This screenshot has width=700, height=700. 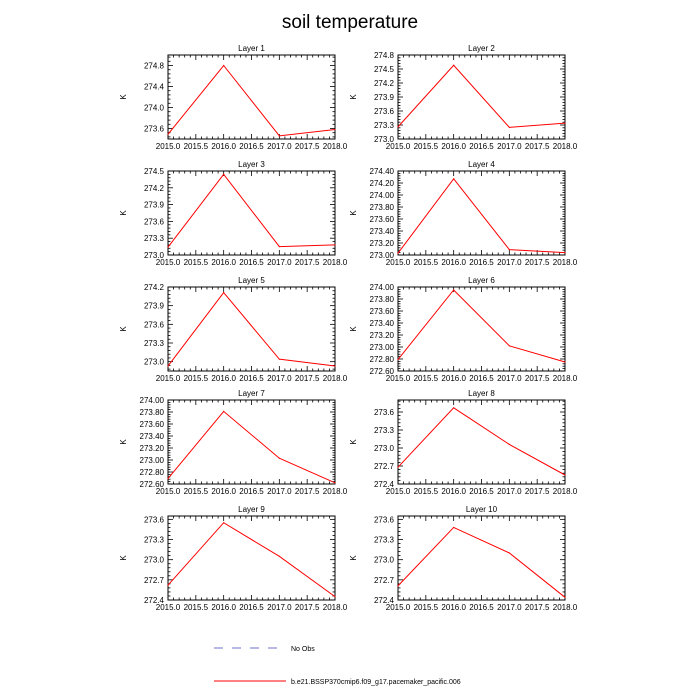 I want to click on y-tick-label: 274.2, so click(x=154, y=188).